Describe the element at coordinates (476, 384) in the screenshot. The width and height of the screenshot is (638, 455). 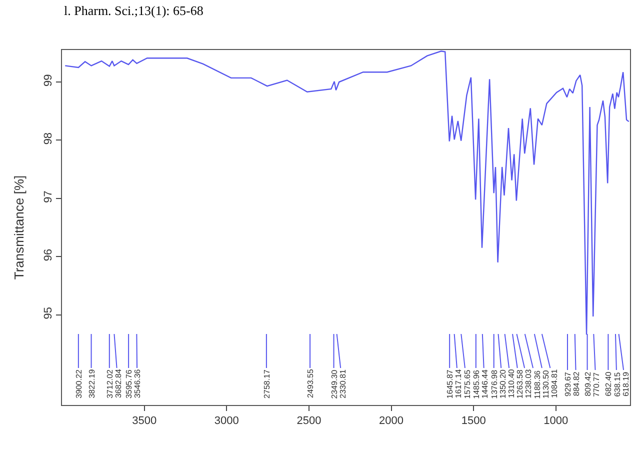
I see `annotation: 1485.96` at that location.